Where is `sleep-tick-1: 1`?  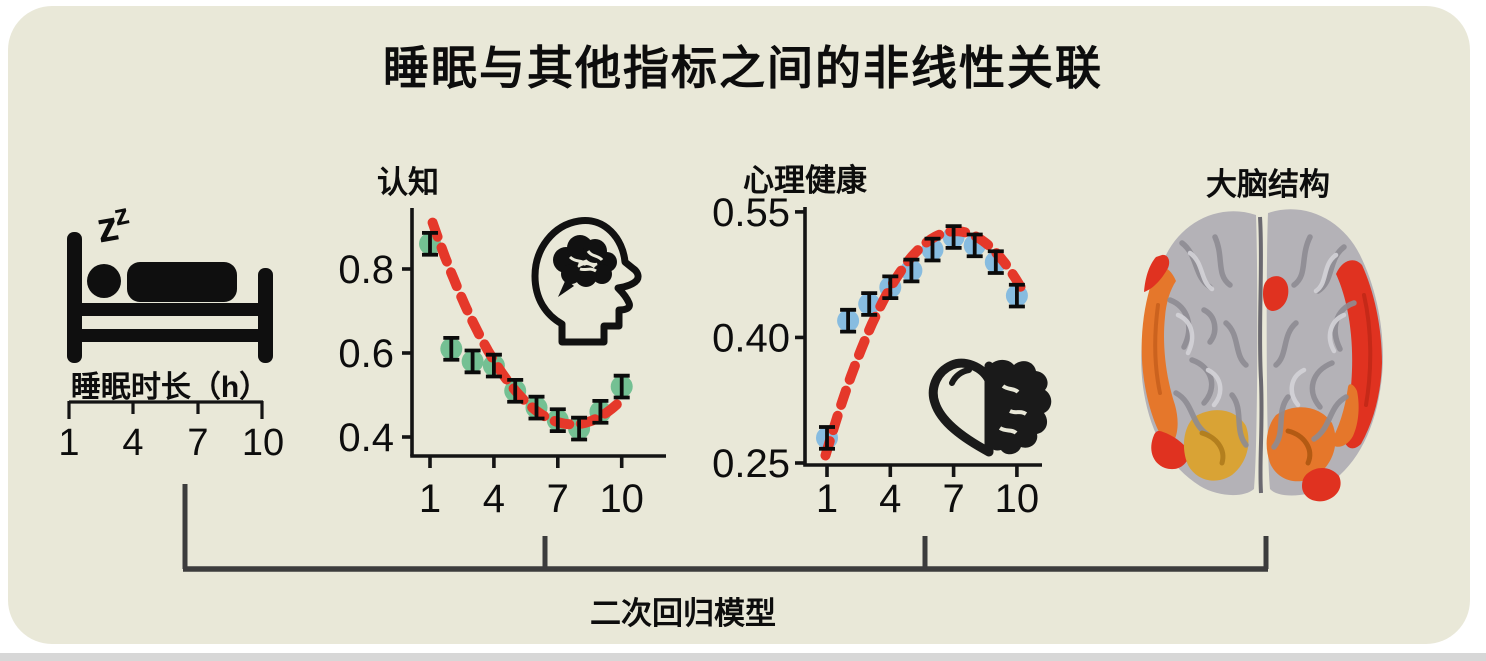
sleep-tick-1: 1 is located at coordinates (69, 443).